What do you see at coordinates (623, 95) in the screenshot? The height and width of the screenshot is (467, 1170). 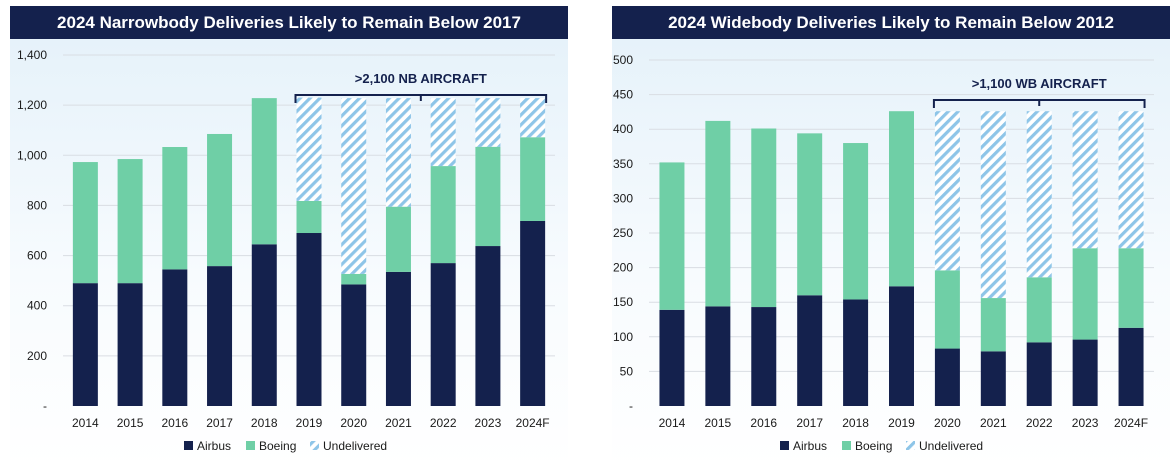 I see `y-tick-label: 450` at bounding box center [623, 95].